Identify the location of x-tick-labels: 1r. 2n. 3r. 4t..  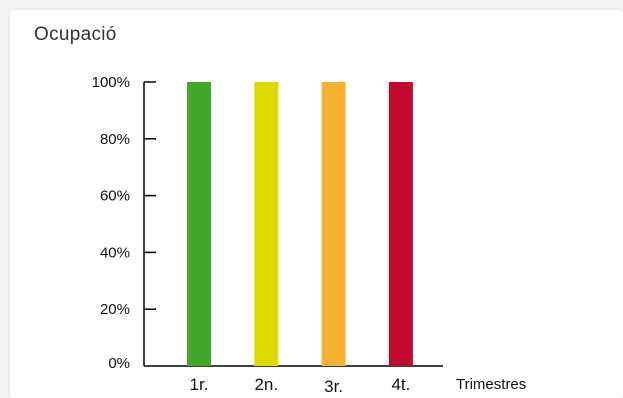
(300, 385).